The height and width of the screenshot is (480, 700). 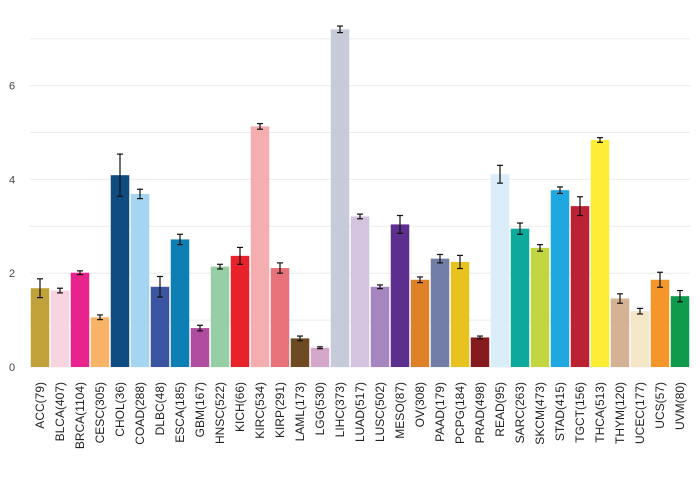 I want to click on x-tick-label: COAD(288), so click(x=140, y=413).